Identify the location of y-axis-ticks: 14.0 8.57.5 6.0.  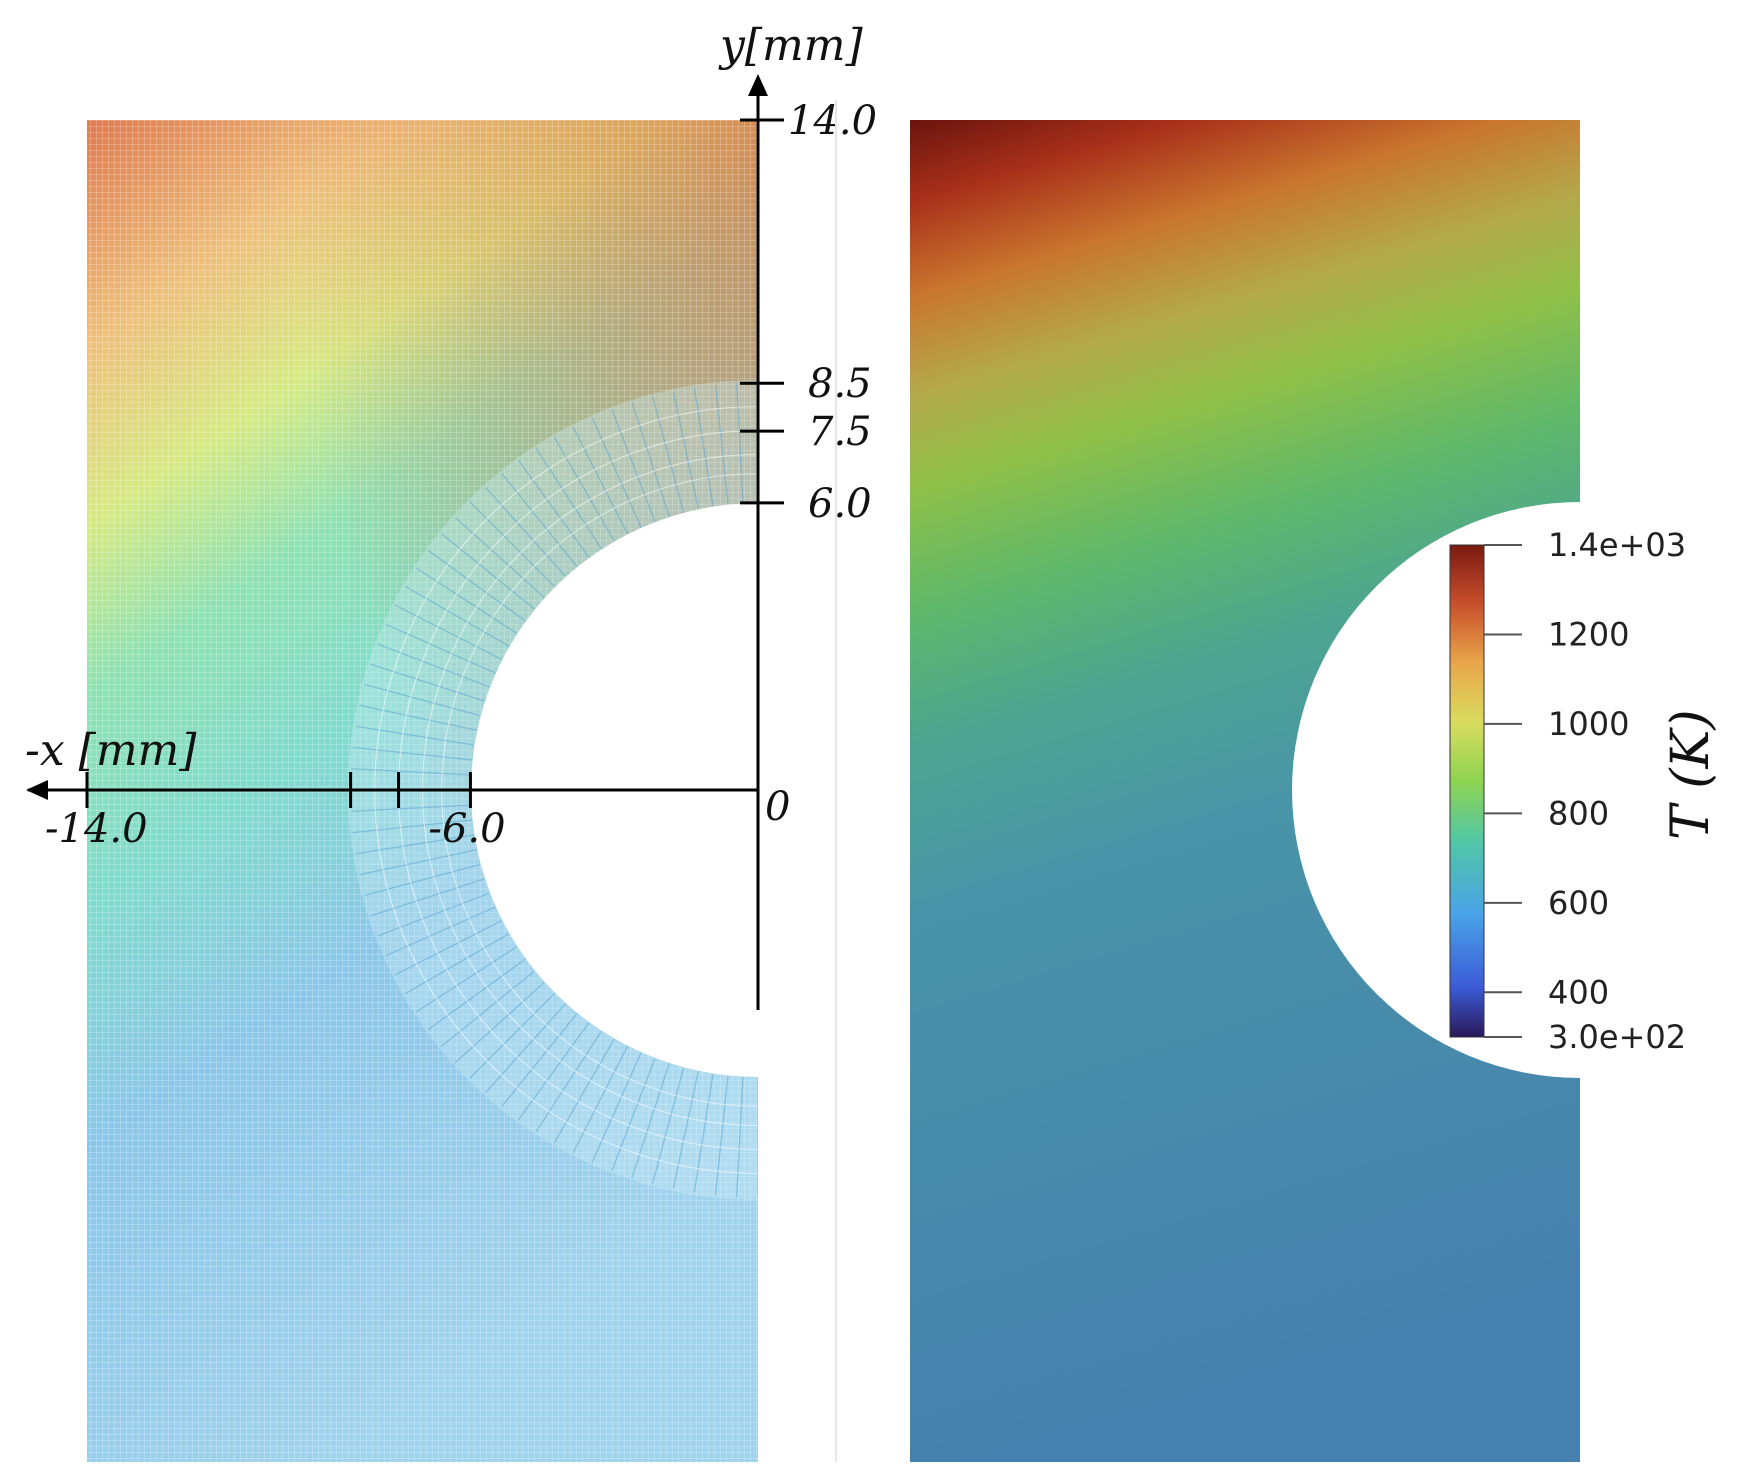
(808, 312).